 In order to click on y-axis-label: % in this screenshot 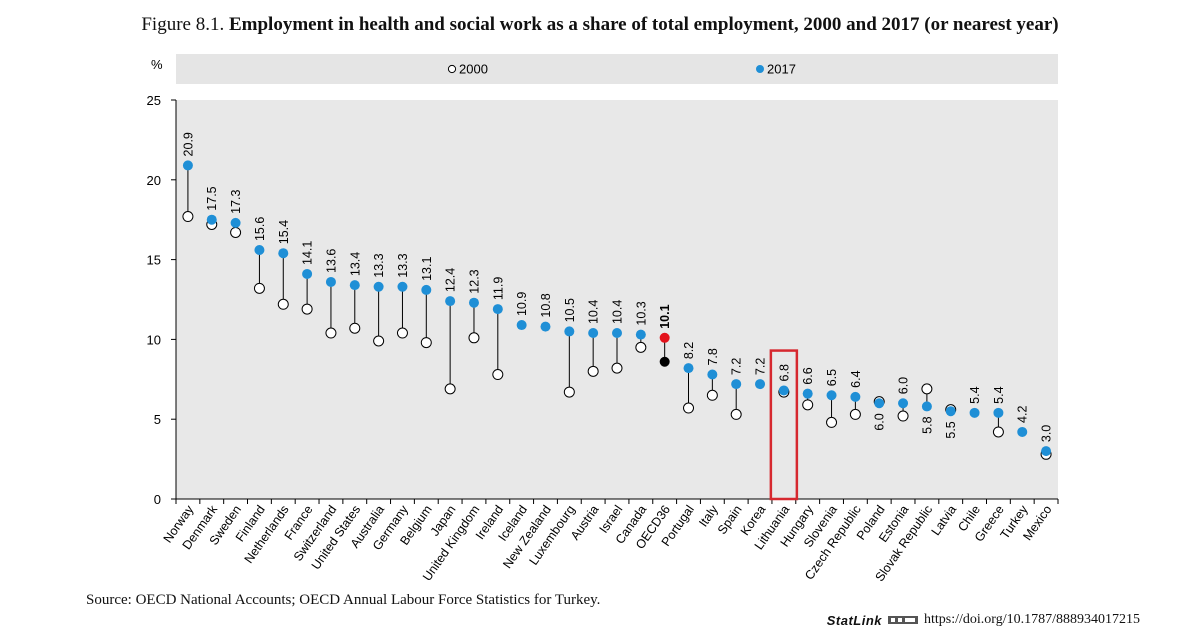, I will do `click(157, 64)`.